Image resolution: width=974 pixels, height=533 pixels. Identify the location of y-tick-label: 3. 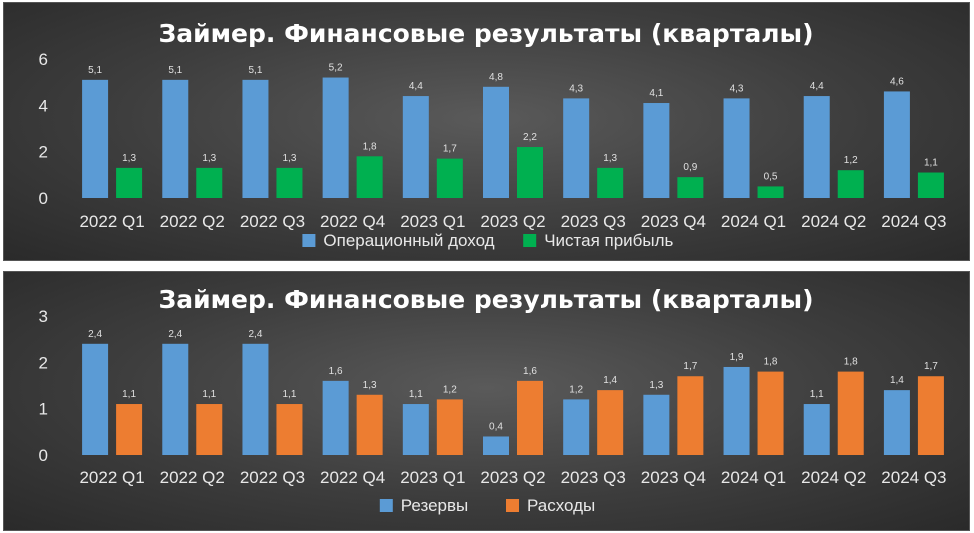
(43, 316).